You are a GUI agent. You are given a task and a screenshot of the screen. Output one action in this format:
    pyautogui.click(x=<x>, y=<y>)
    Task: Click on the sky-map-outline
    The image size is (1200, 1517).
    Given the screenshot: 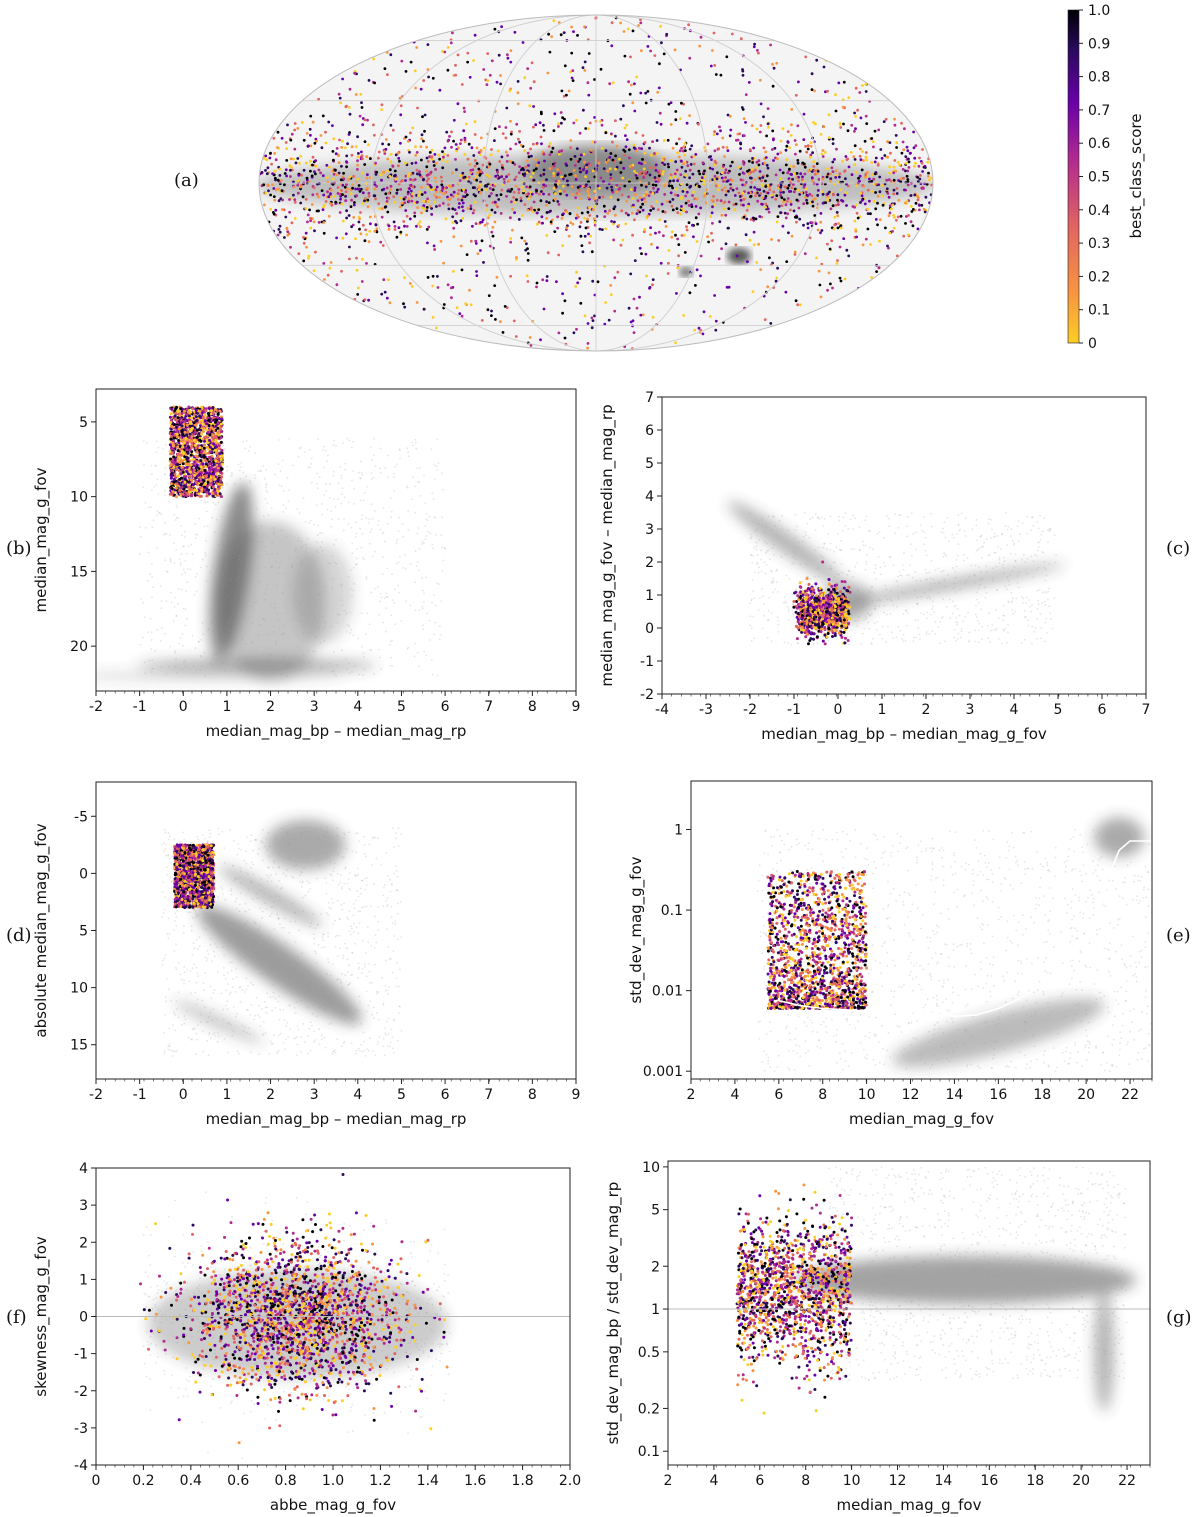 What is the action you would take?
    pyautogui.click(x=596, y=183)
    